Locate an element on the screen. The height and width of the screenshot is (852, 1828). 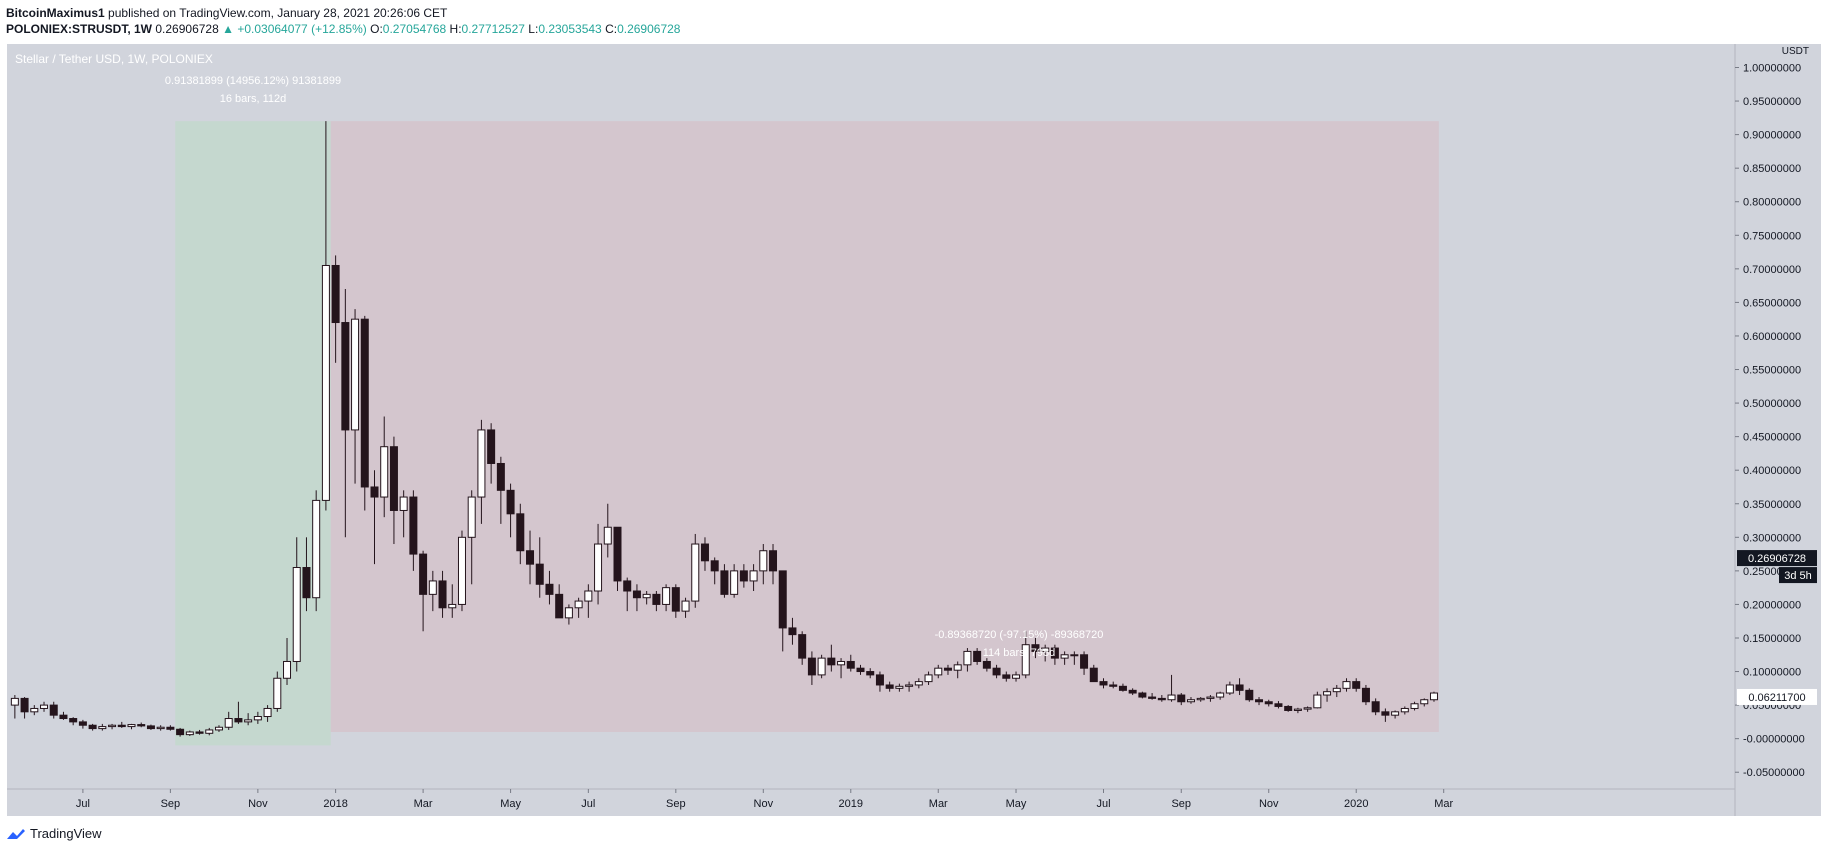
measure-down-line1: -0.89368720 (-97.15%) -89368720 is located at coordinates (1019, 635).